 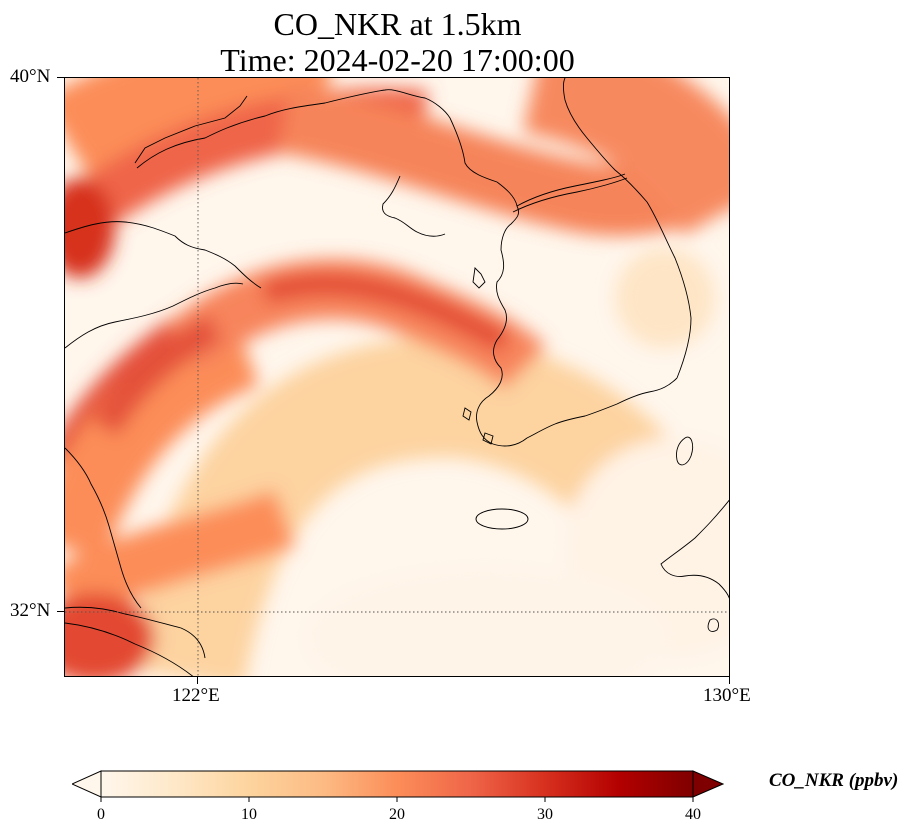 I want to click on coastline-liaodong-bay, so click(x=414, y=206).